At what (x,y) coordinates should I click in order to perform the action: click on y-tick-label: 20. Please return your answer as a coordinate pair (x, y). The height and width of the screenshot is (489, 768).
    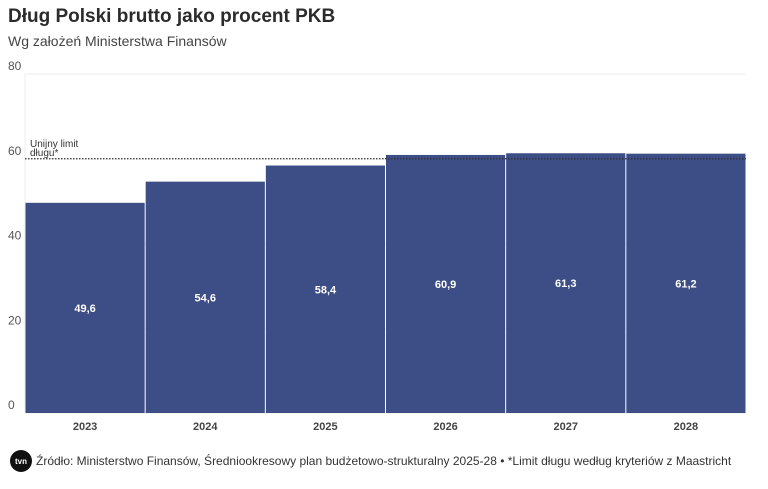
    Looking at the image, I should click on (15, 320).